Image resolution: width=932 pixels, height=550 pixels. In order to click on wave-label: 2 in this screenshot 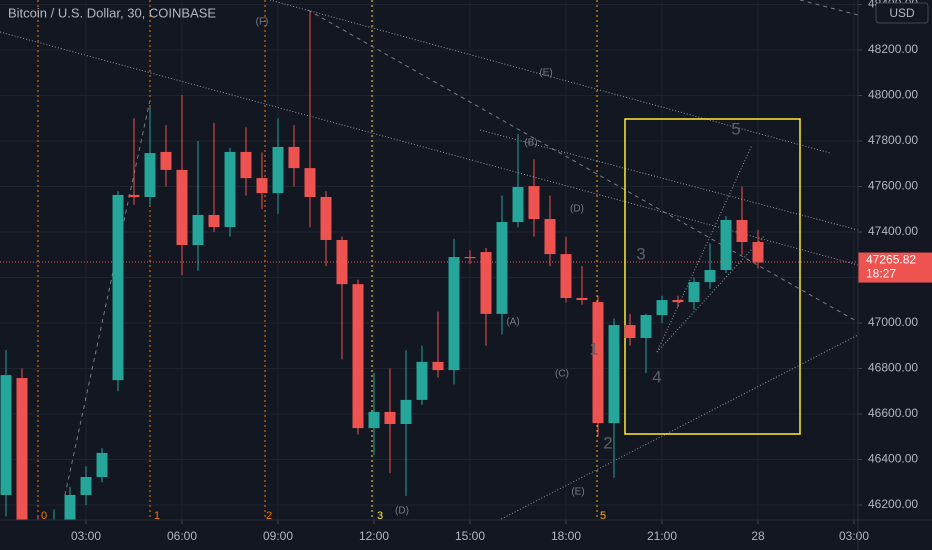, I will do `click(607, 442)`.